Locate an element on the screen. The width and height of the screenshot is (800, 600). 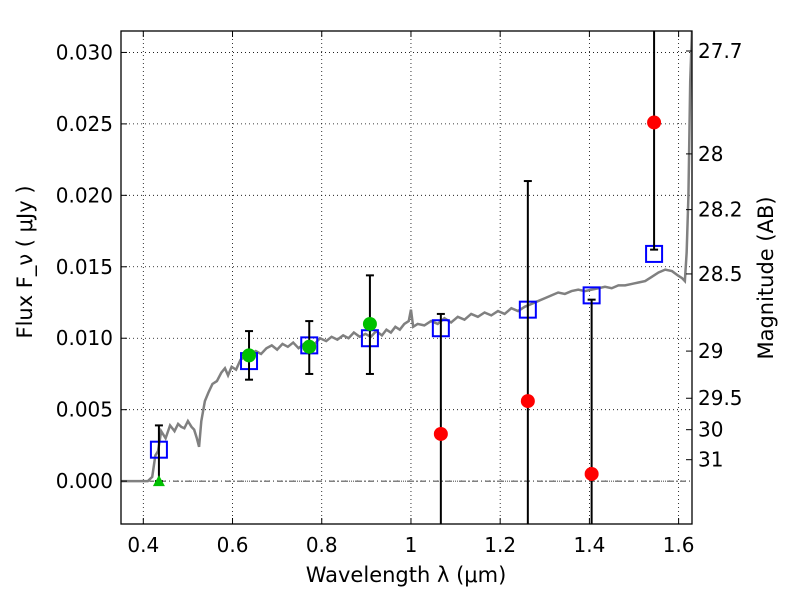
y2-tick-label: 28 is located at coordinates (710, 154).